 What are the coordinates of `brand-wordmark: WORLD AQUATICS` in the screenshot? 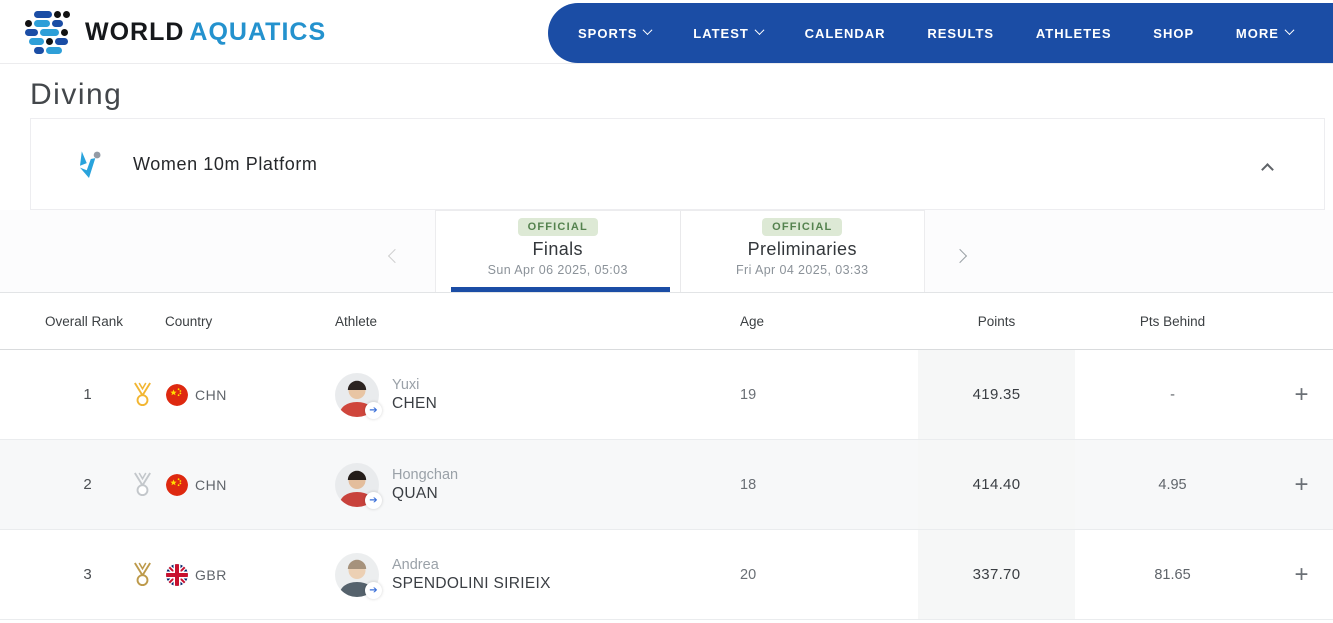 It's located at (206, 31).